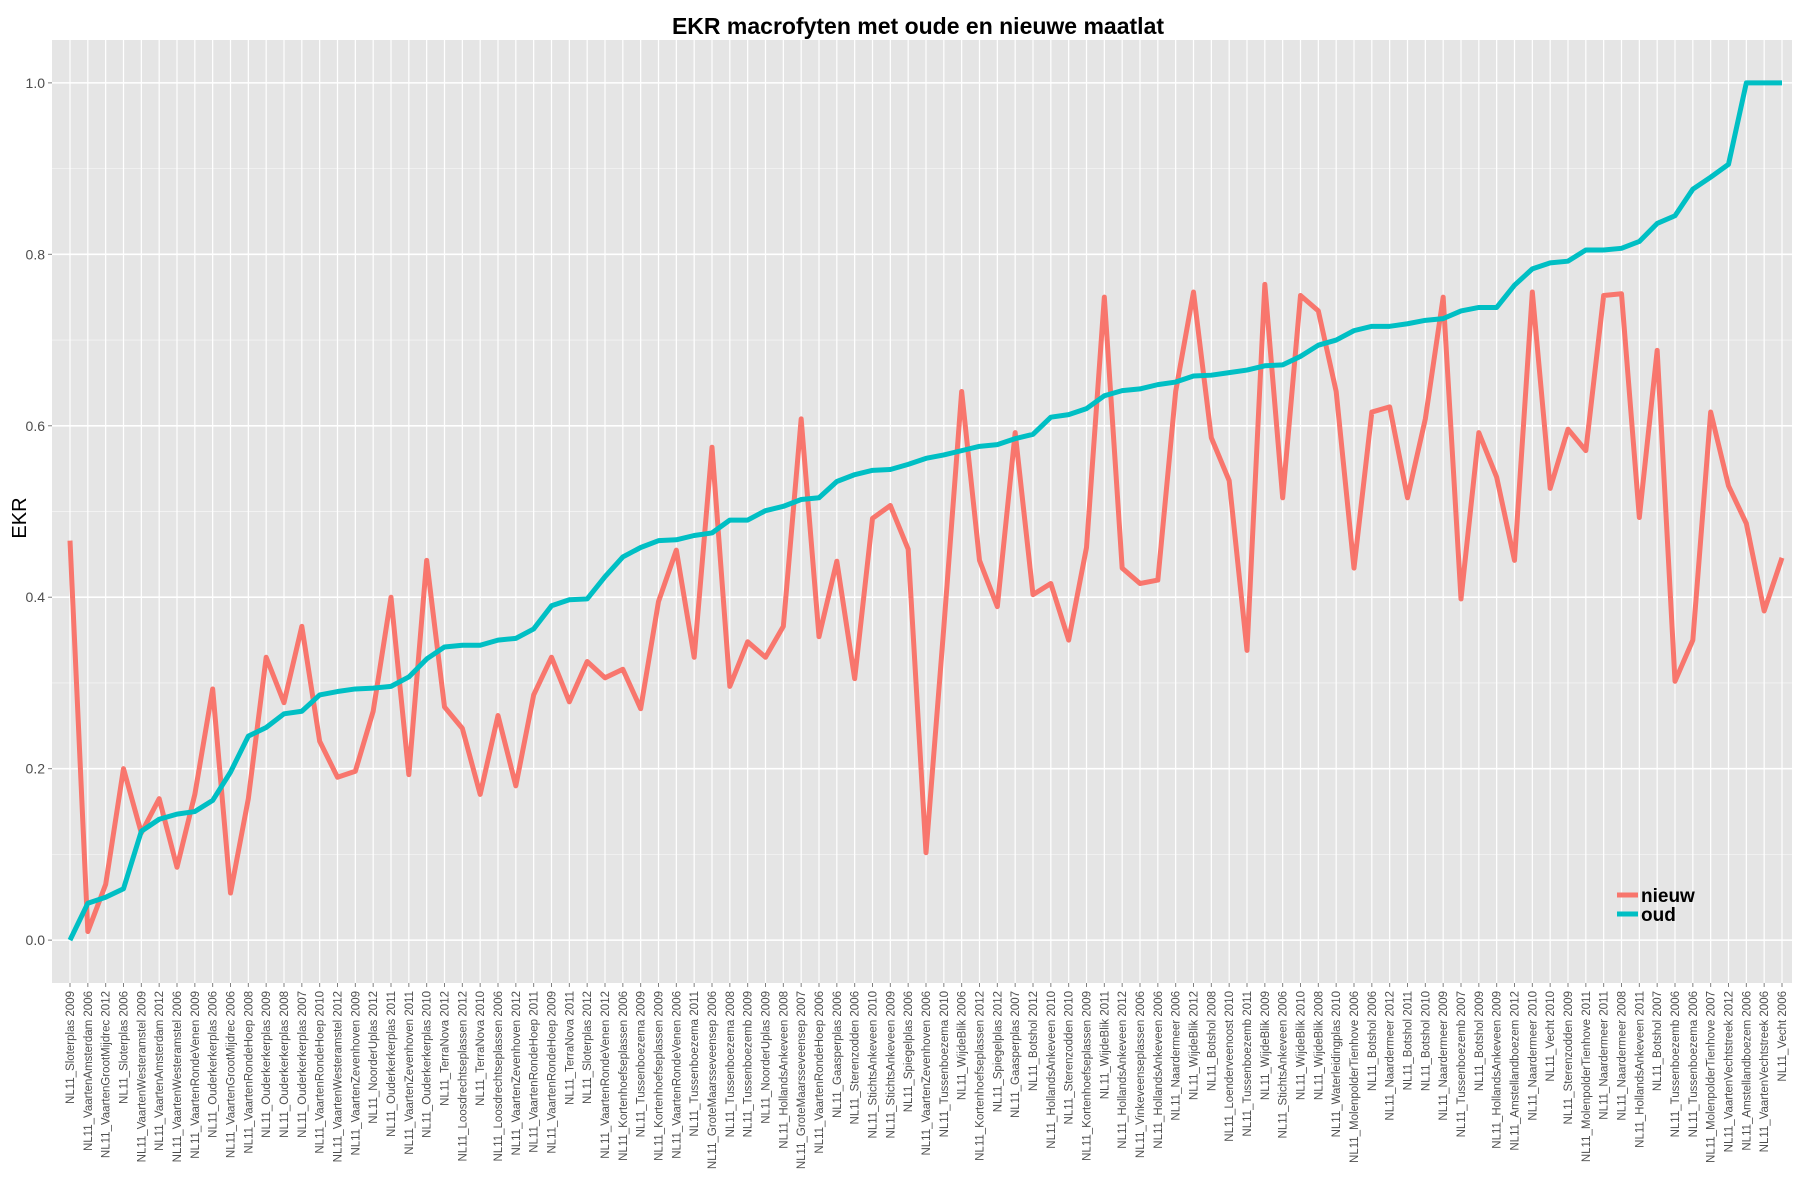  What do you see at coordinates (1284, 1064) in the screenshot?
I see `x-tick-label: NL11_StichtsAnkeveen 2006` at bounding box center [1284, 1064].